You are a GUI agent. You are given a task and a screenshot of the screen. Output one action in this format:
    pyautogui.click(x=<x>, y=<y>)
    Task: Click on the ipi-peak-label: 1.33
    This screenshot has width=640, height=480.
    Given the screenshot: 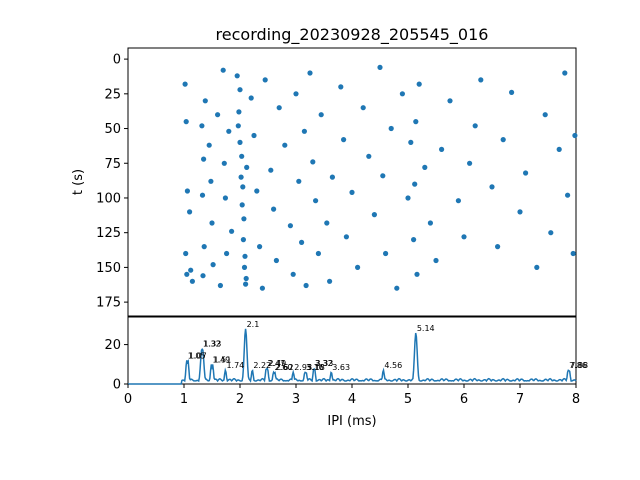 What is the action you would take?
    pyautogui.click(x=212, y=344)
    